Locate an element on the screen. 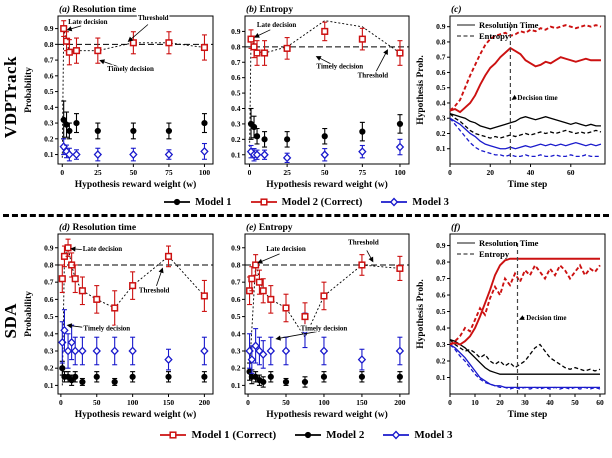 The image size is (612, 458). svg-text: 0.1 is located at coordinates (49, 154).